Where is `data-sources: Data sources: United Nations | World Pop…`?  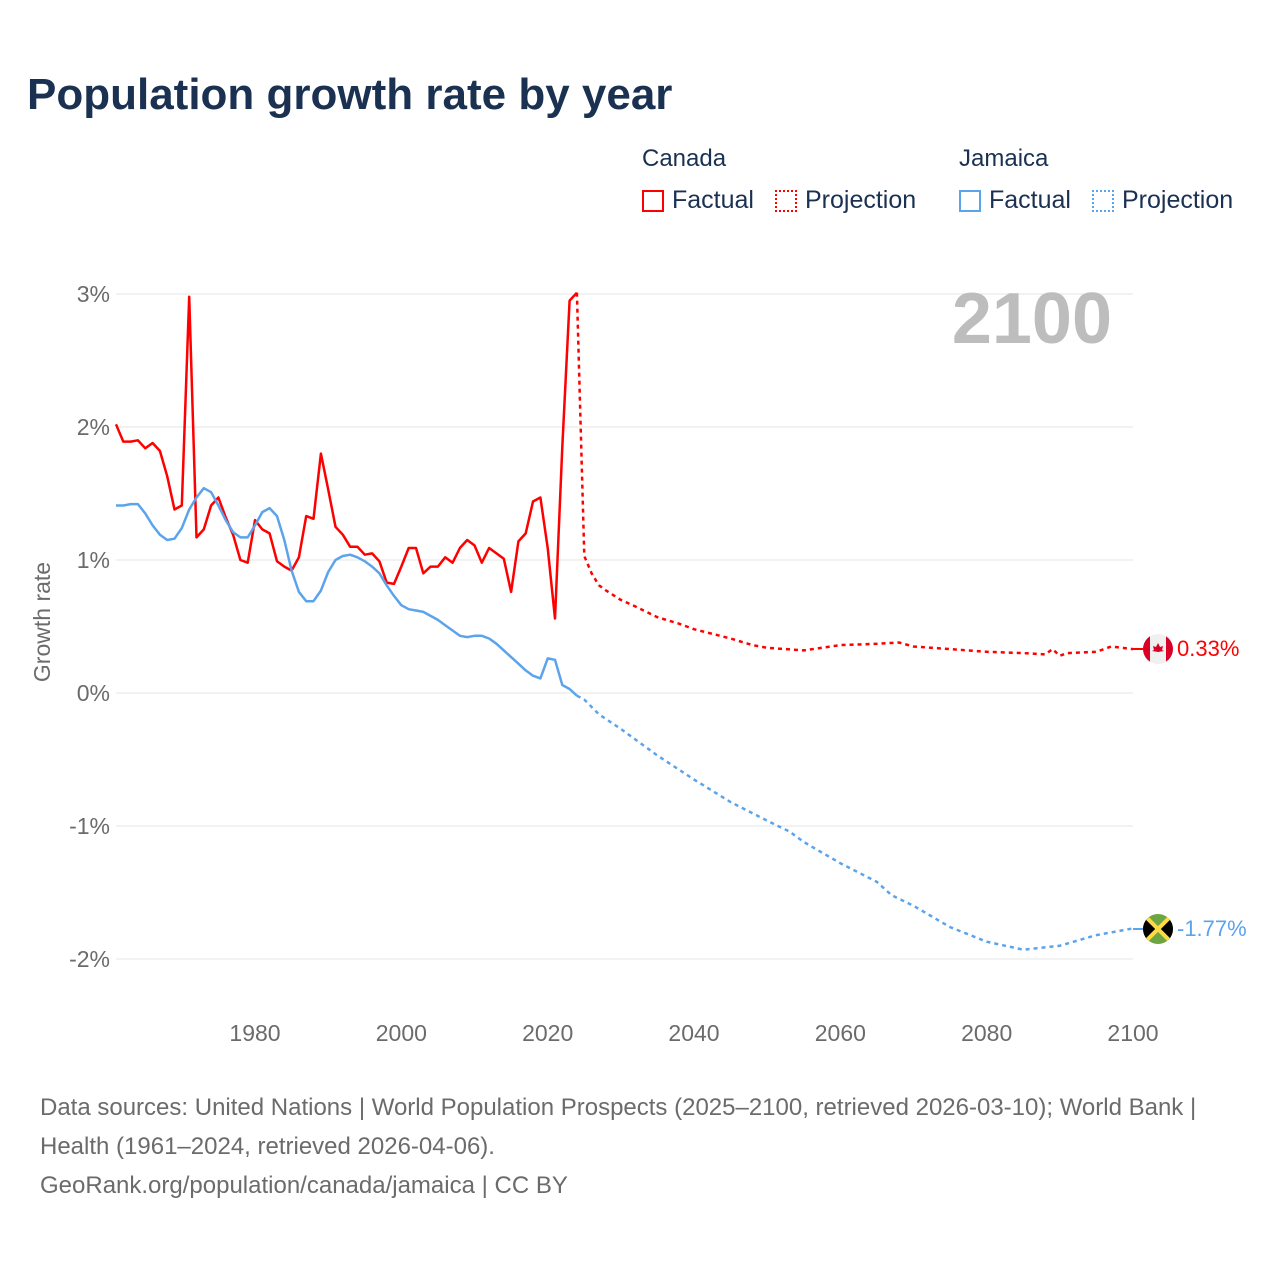
data-sources: Data sources: United Nations | World Pop… is located at coordinates (618, 1127).